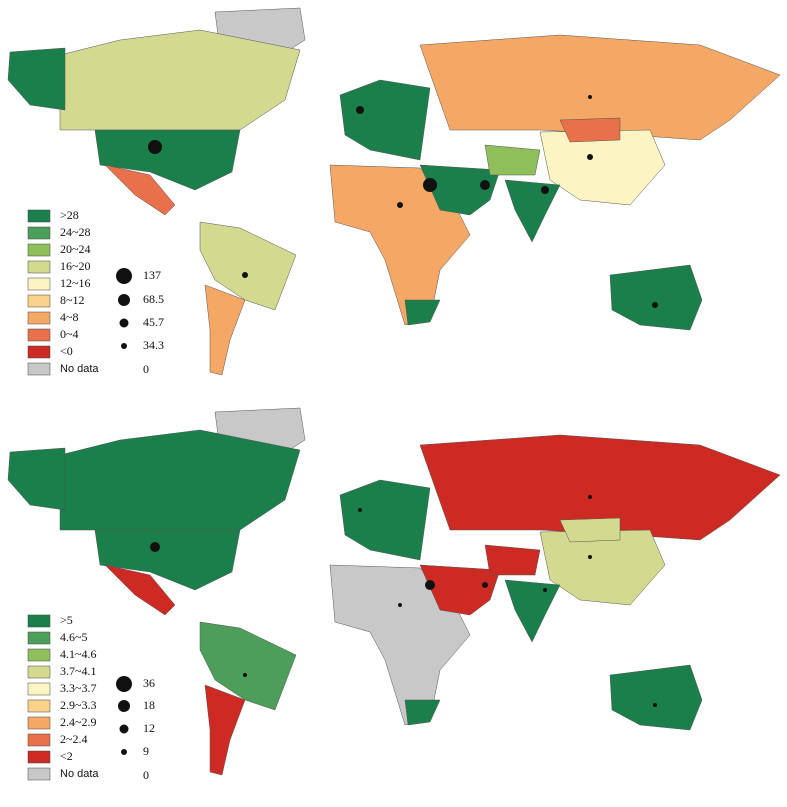 This screenshot has width=787, height=807. I want to click on legend-label: 4.6~5, so click(74, 637).